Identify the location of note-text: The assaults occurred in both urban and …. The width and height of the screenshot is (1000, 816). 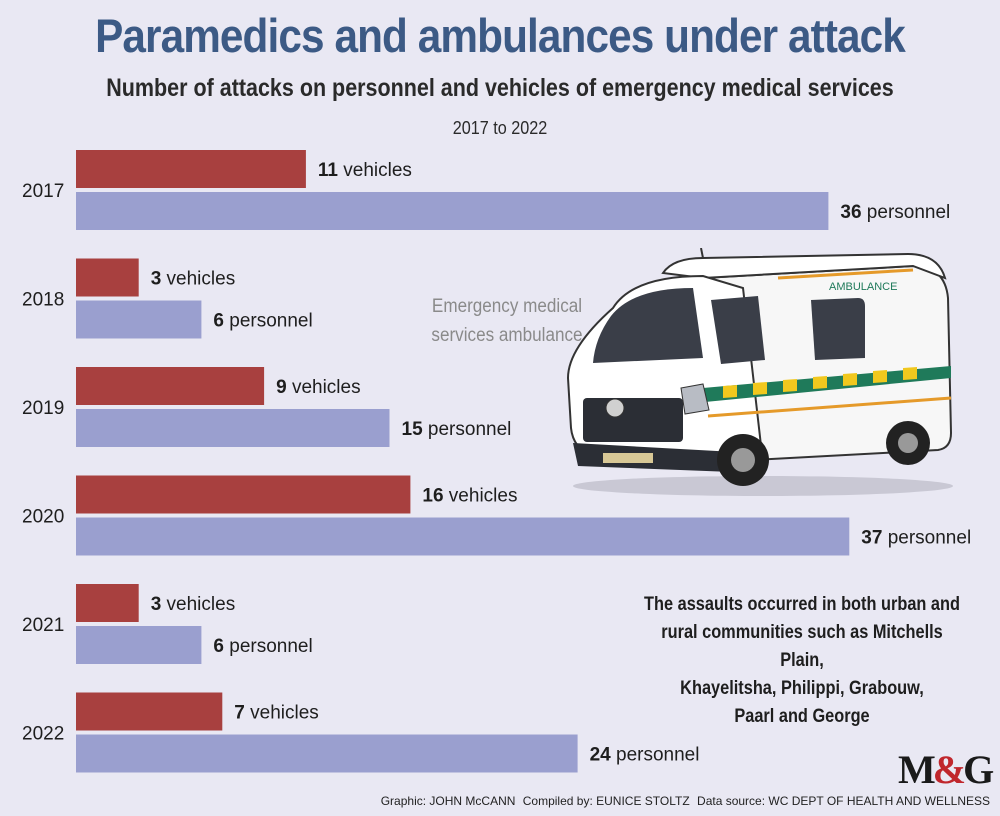
(802, 661).